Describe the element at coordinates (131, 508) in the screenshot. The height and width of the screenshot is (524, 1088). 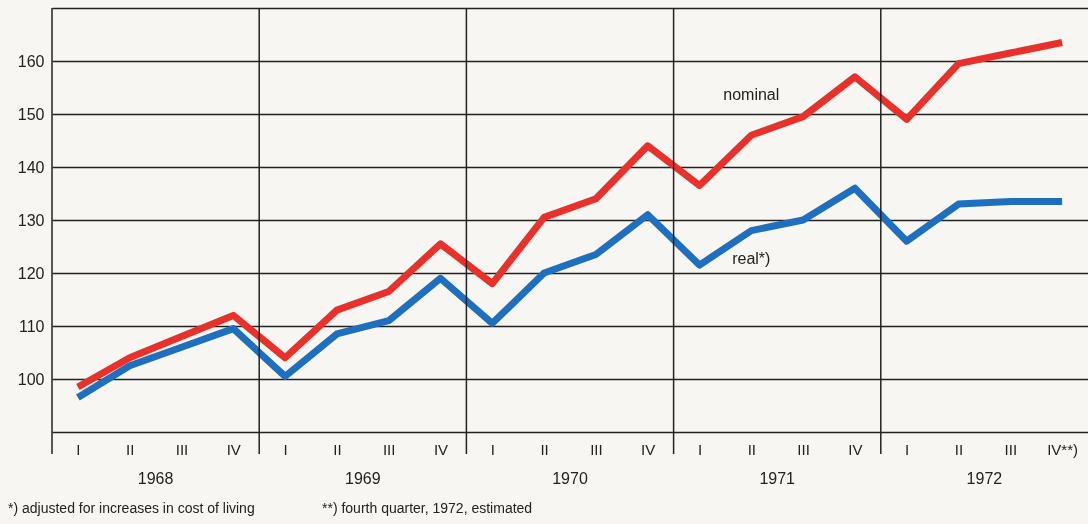
I see `text: *) adjusted for increases in cost of living` at that location.